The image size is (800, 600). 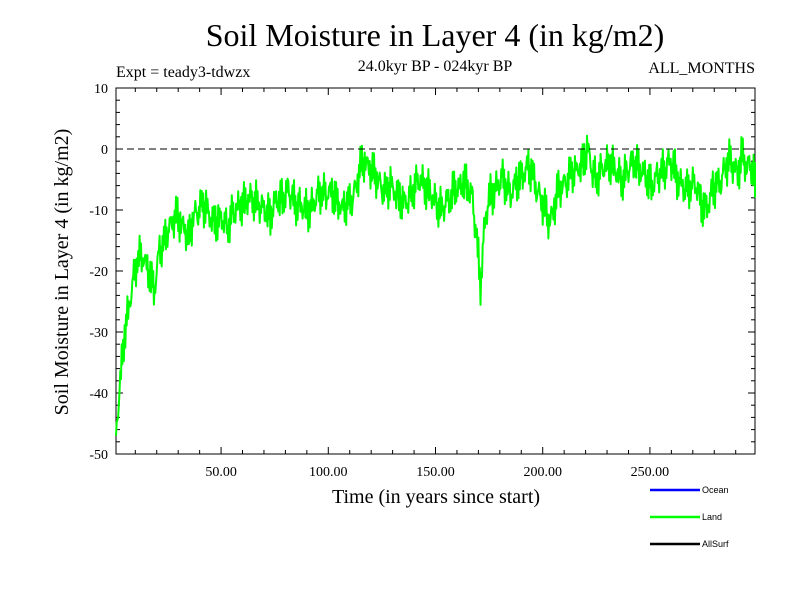 I want to click on x-tick-label: 50.00, so click(x=221, y=472).